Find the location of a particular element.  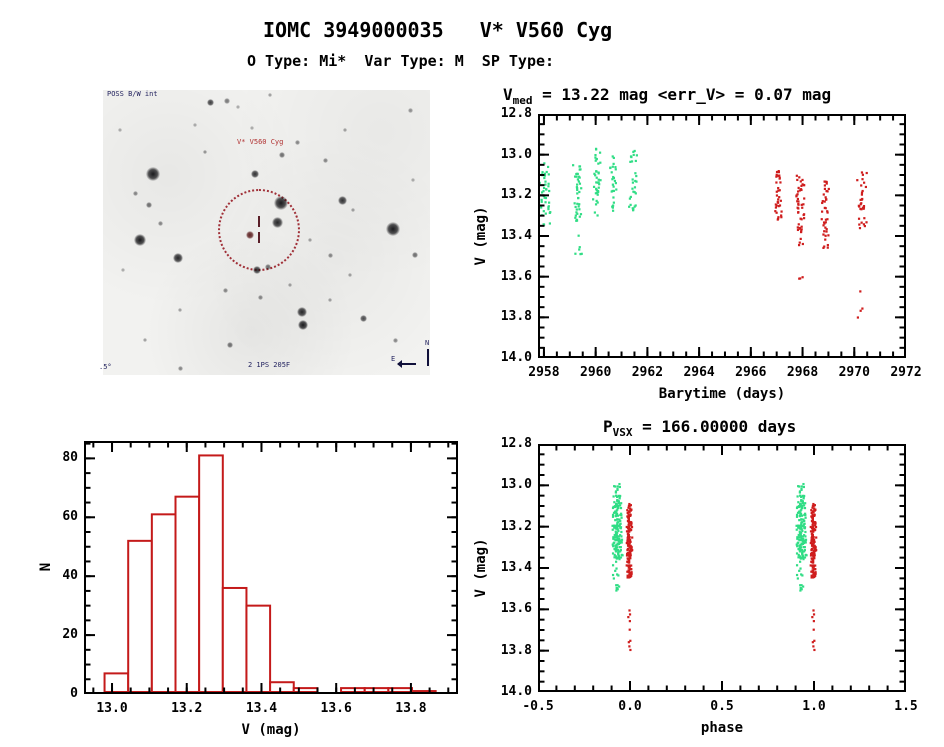

y-tick-label: 14.0 is located at coordinates (516, 691).